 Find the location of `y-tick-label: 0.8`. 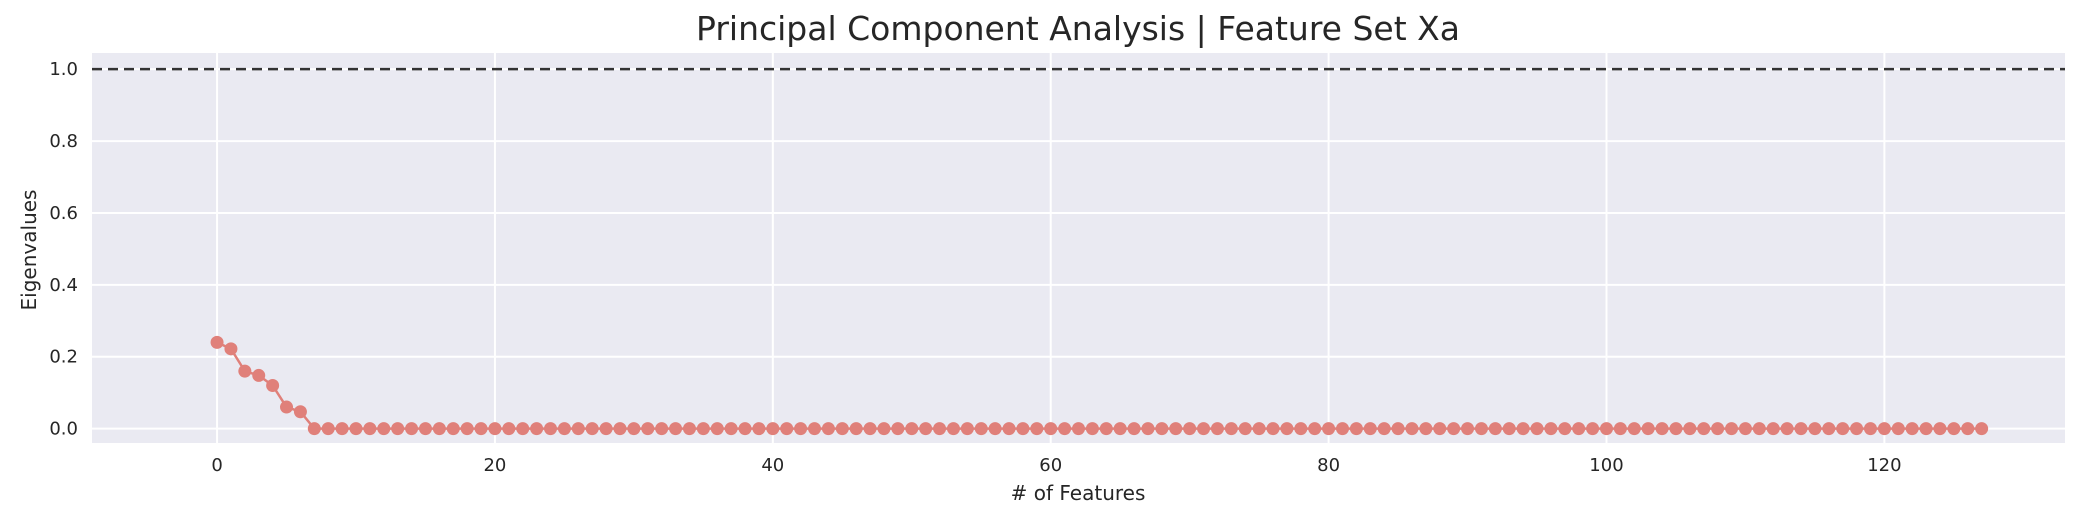

y-tick-label: 0.8 is located at coordinates (63, 141).